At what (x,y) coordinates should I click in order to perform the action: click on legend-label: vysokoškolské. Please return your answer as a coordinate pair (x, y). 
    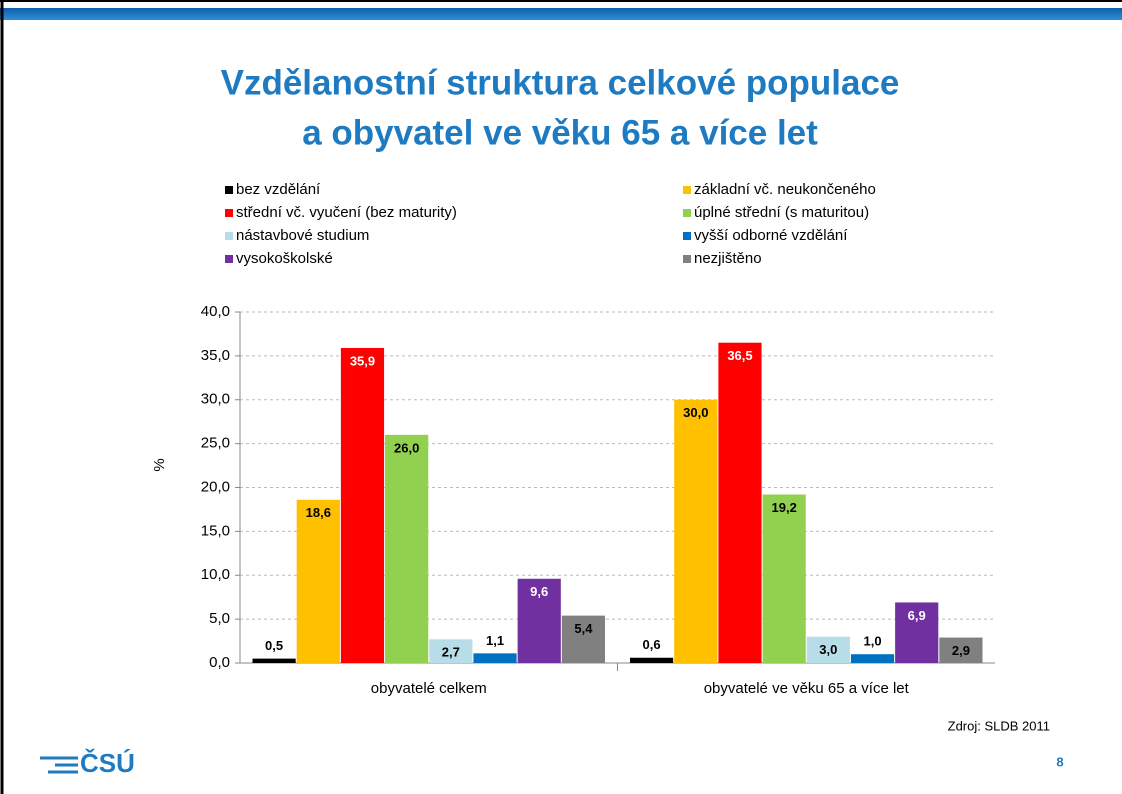
    Looking at the image, I should click on (284, 258).